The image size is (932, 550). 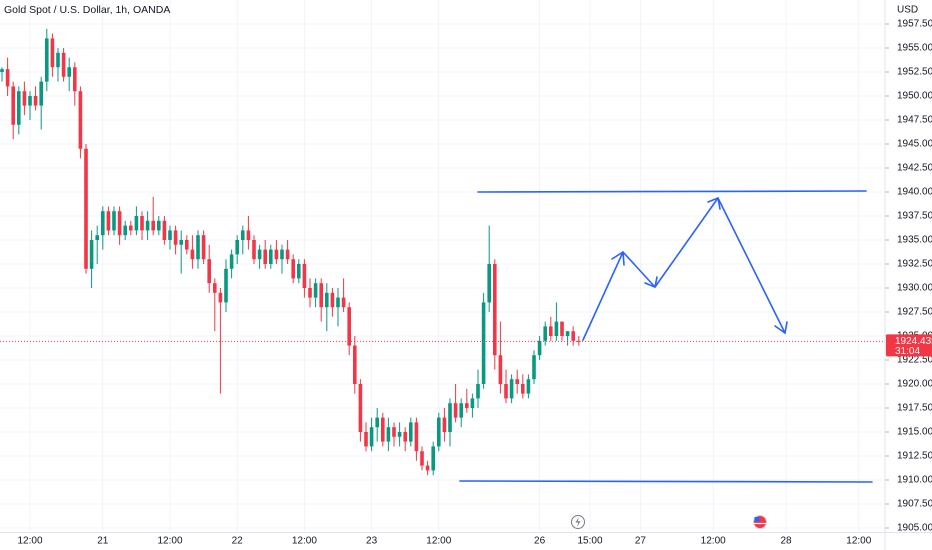 I want to click on price-tag-label: 1924.435, so click(x=913, y=341).